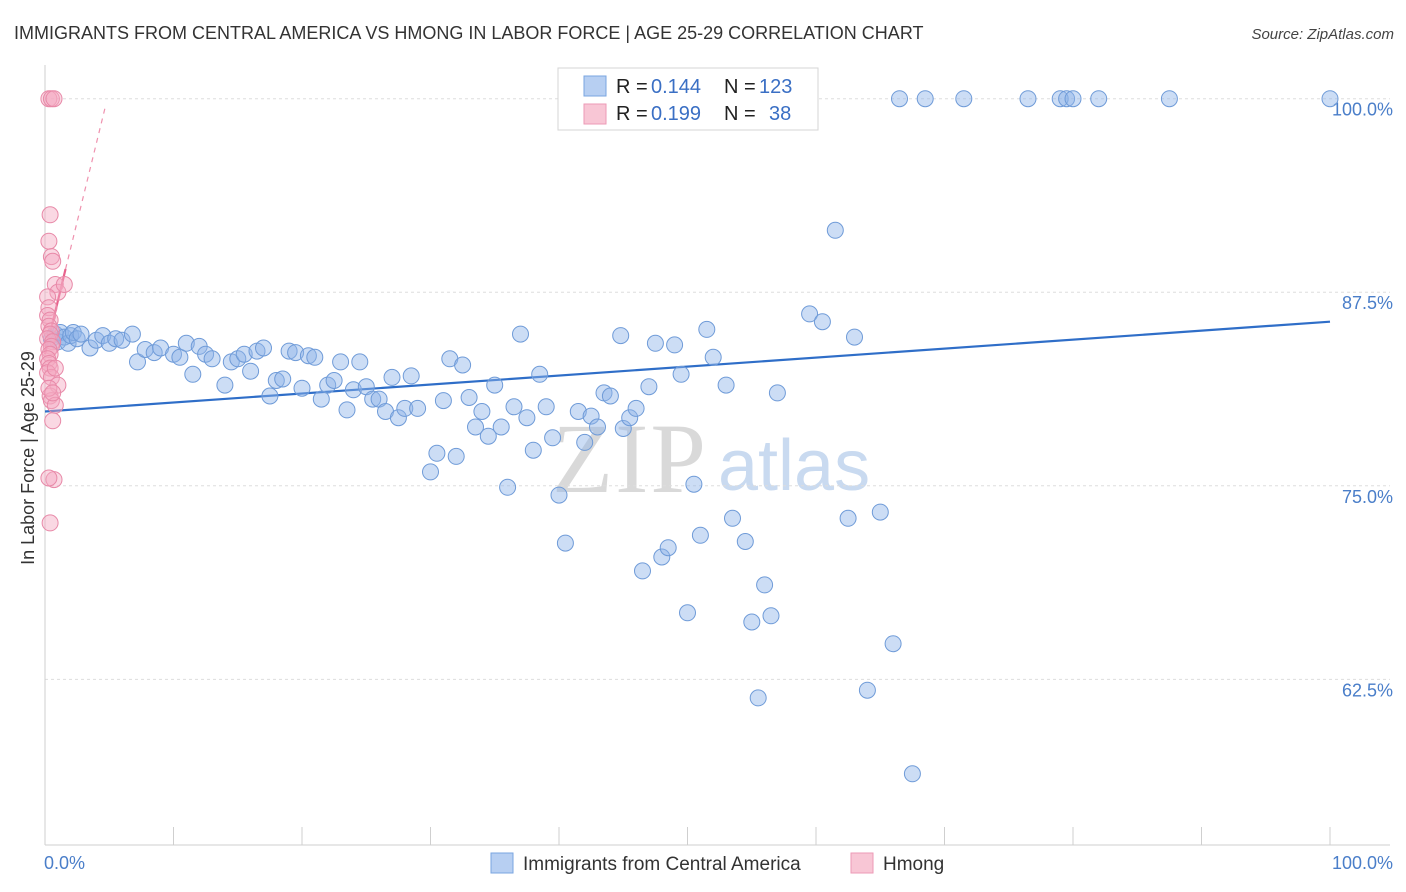 This screenshot has width=1406, height=892. I want to click on stats-legend-swatch-hmong, so click(595, 114).